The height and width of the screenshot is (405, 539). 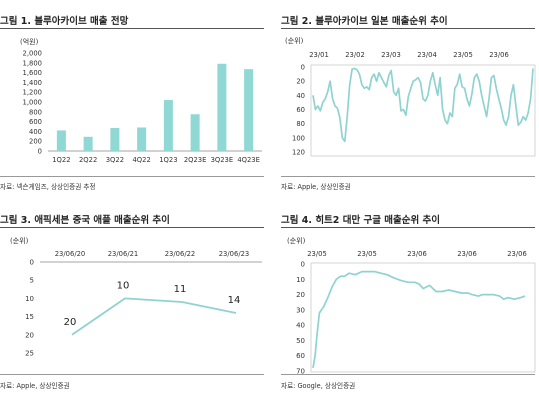 What do you see at coordinates (32, 93) in the screenshot?
I see `chart-1-ytick-label: 1,200` at bounding box center [32, 93].